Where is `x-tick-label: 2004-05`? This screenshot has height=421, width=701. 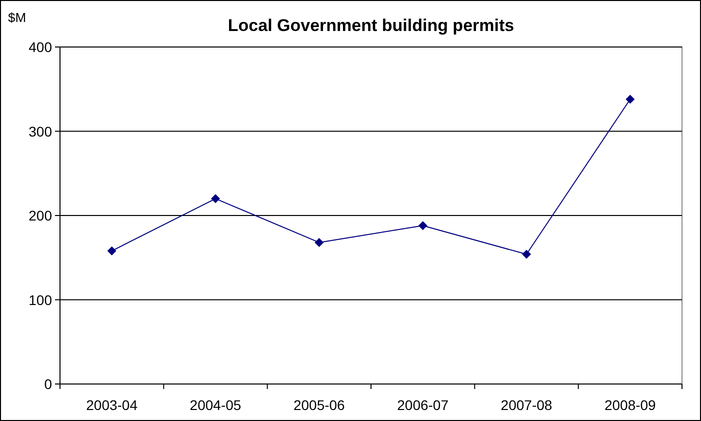 x-tick-label: 2004-05 is located at coordinates (216, 405).